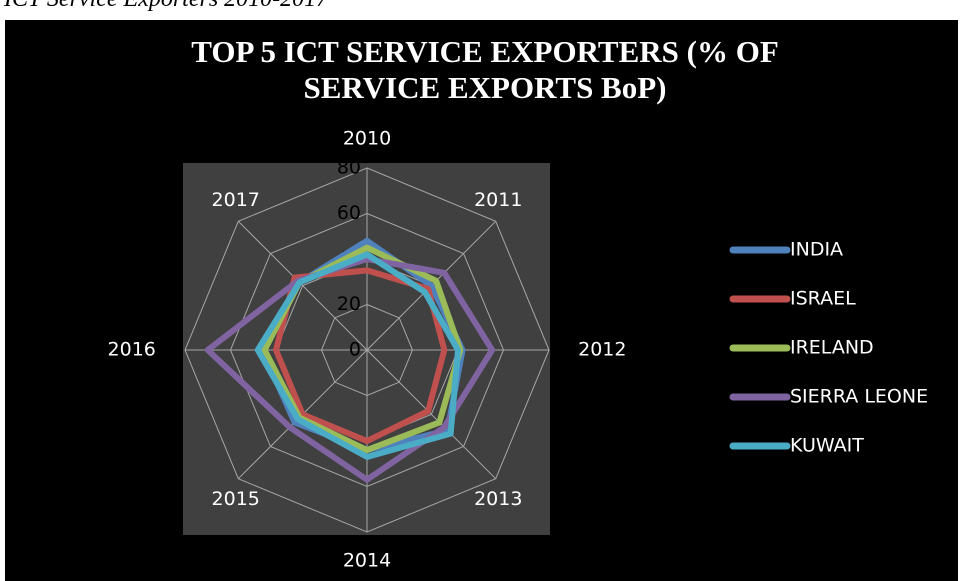 The width and height of the screenshot is (962, 581). What do you see at coordinates (236, 499) in the screenshot?
I see `category-label: 2015` at bounding box center [236, 499].